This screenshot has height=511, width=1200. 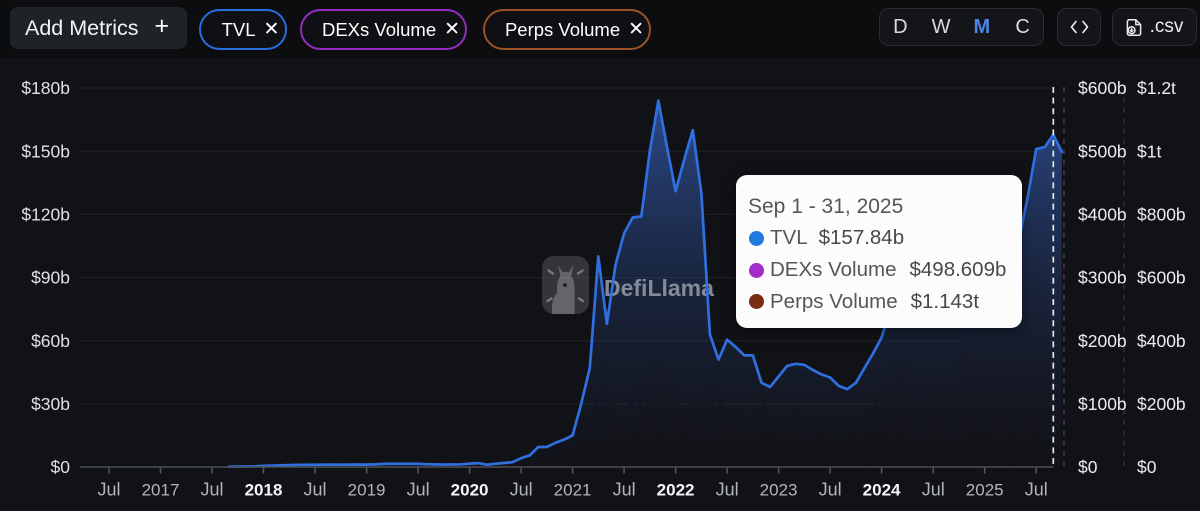 I want to click on svg-text: DefiLlama, so click(x=659, y=288).